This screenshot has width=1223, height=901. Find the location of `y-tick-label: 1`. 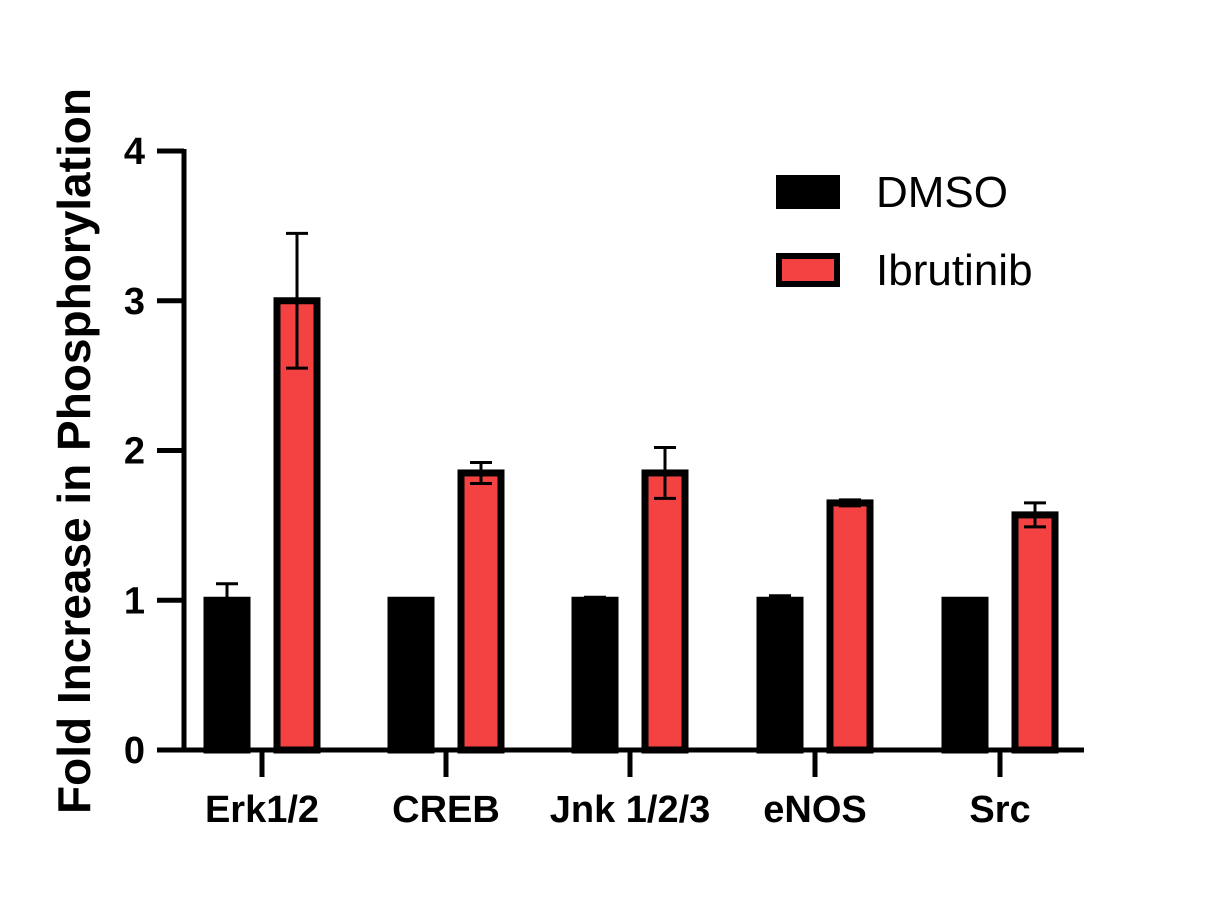

y-tick-label: 1 is located at coordinates (134, 601).